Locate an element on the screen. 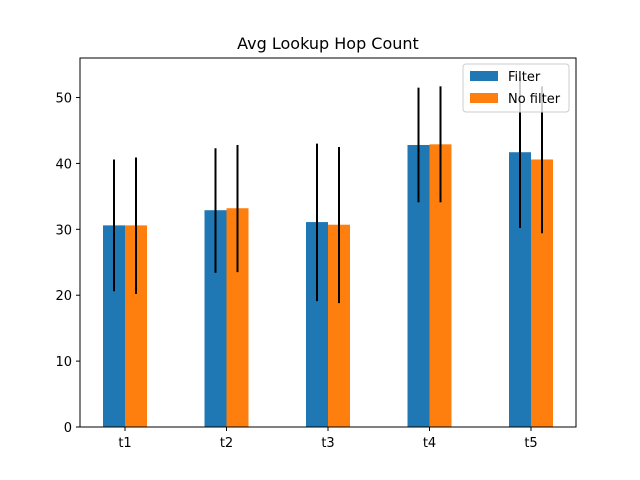 The height and width of the screenshot is (480, 640). y-tick-label: 20 is located at coordinates (63, 296).